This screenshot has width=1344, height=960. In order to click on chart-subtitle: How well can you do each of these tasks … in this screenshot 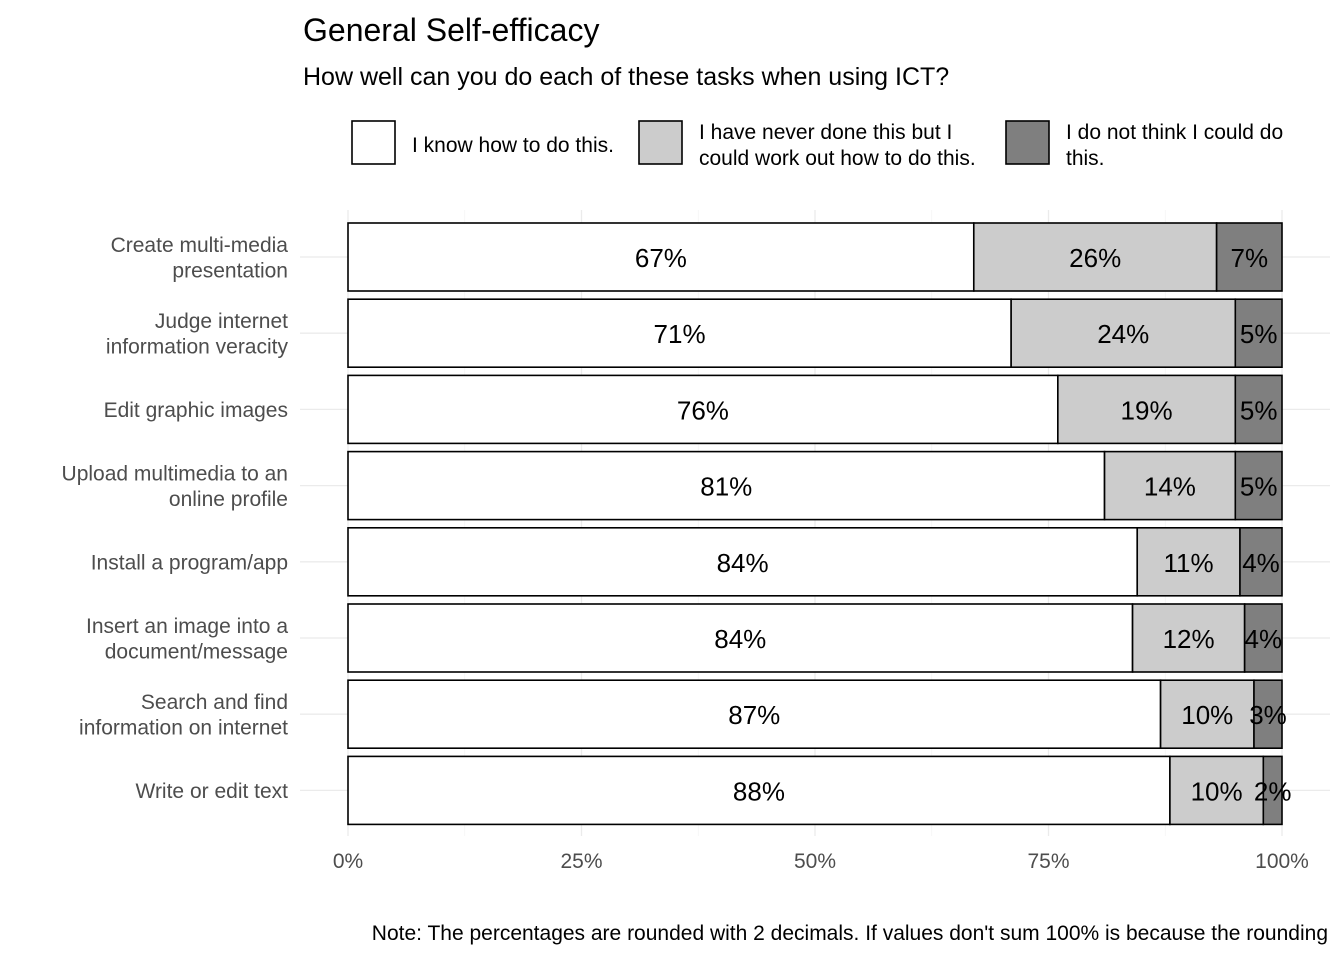, I will do `click(626, 77)`.